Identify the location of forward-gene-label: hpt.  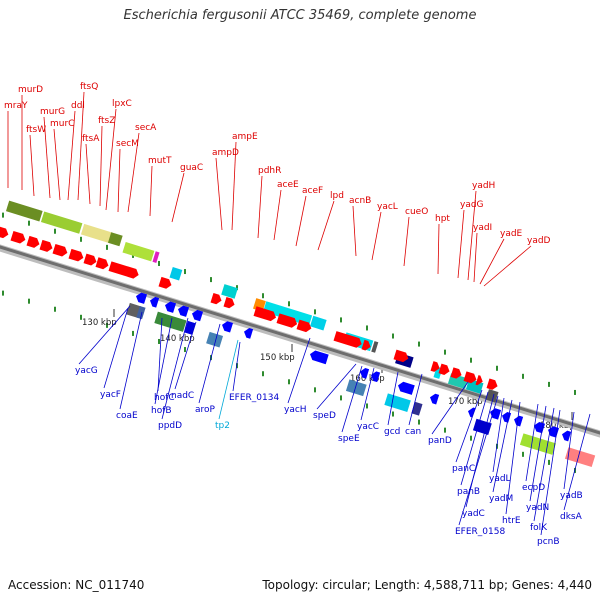
(442, 219).